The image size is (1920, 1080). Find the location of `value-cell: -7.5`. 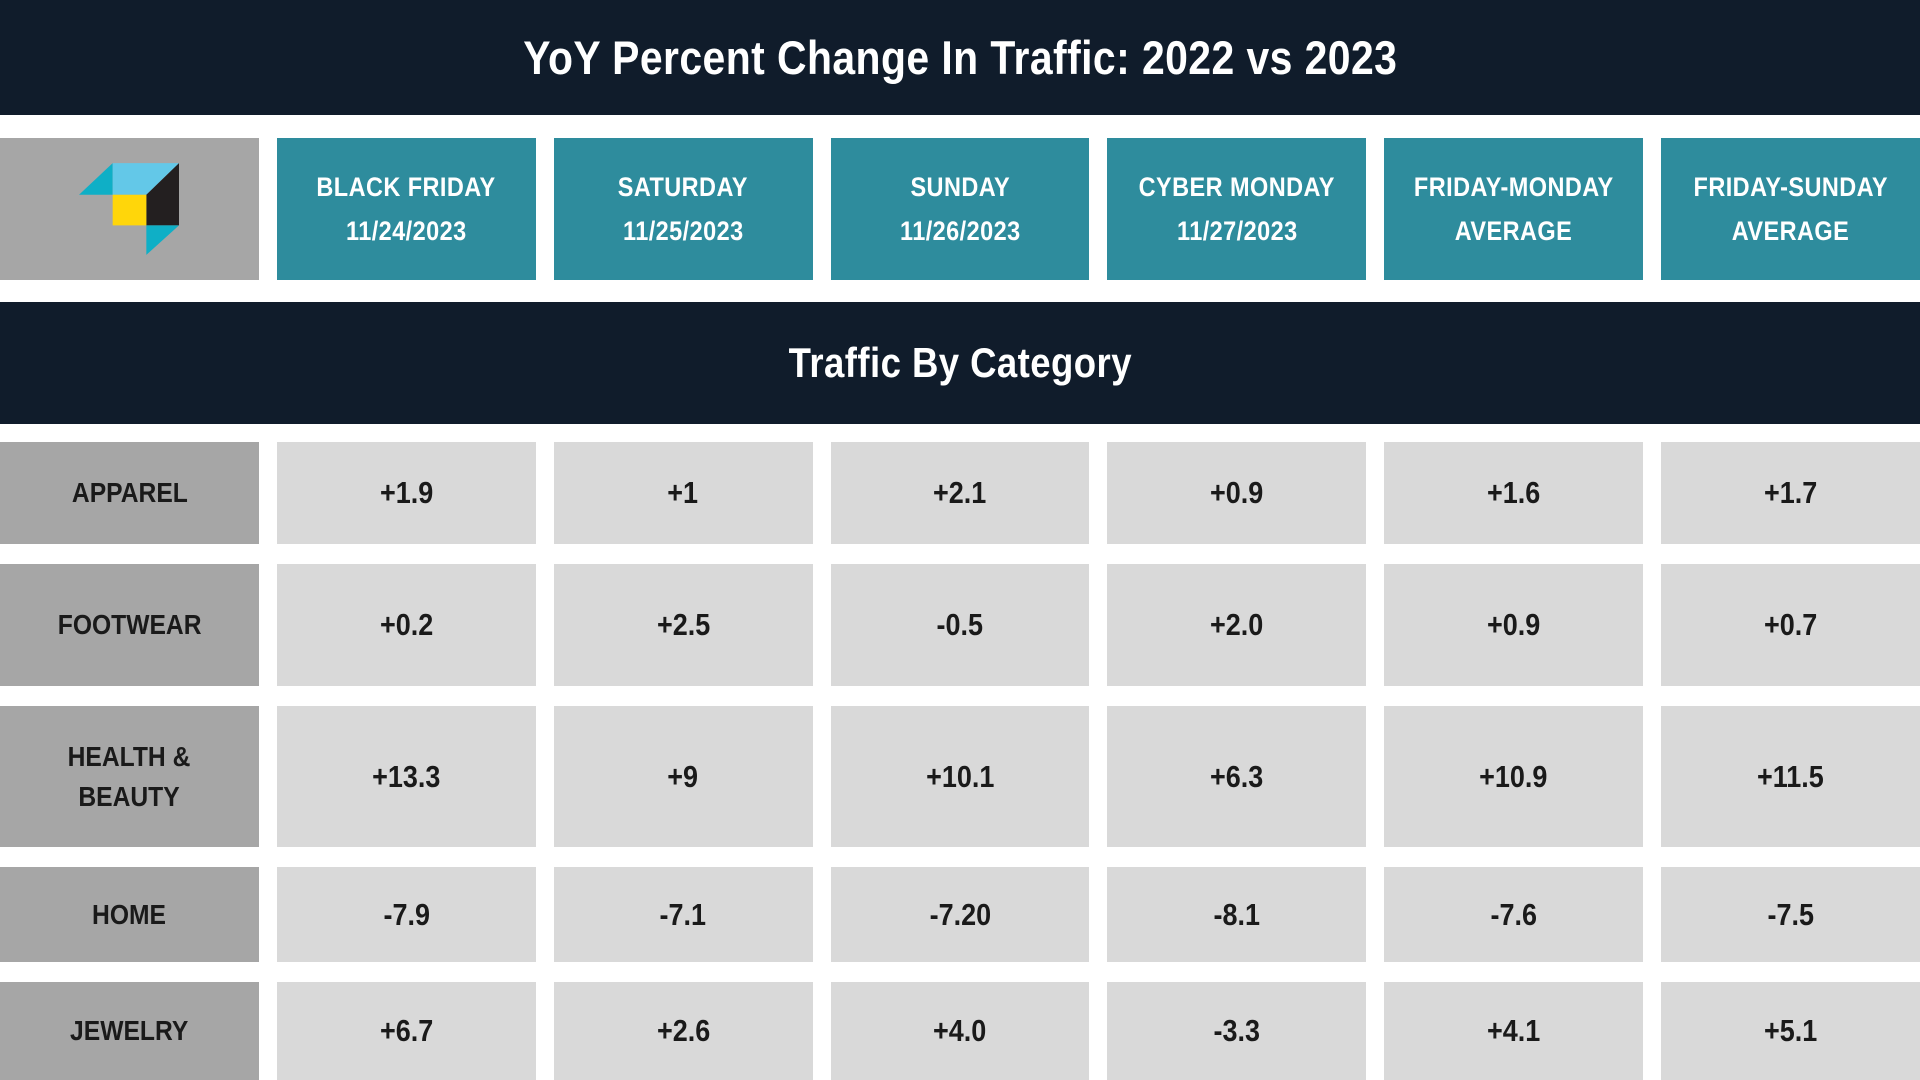

value-cell: -7.5 is located at coordinates (1790, 914).